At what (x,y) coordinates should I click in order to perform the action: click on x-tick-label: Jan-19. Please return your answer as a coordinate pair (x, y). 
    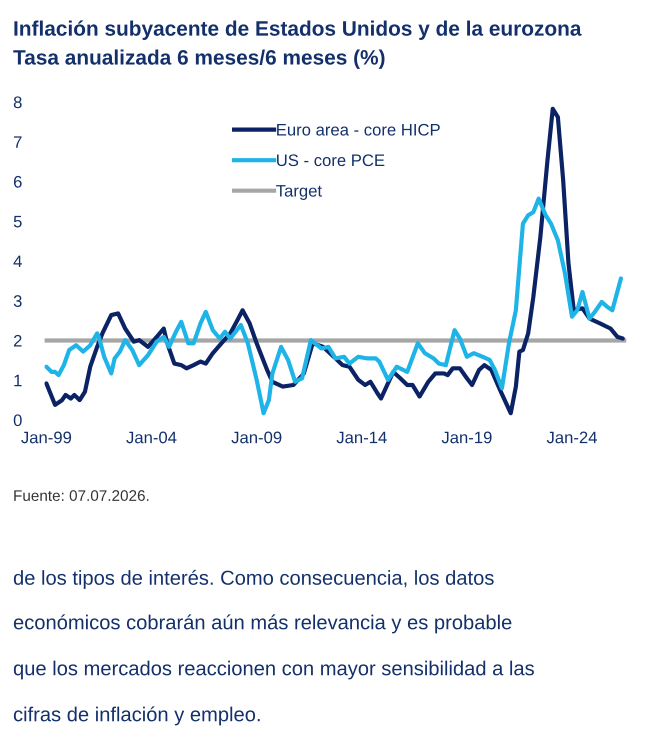
    Looking at the image, I should click on (467, 438).